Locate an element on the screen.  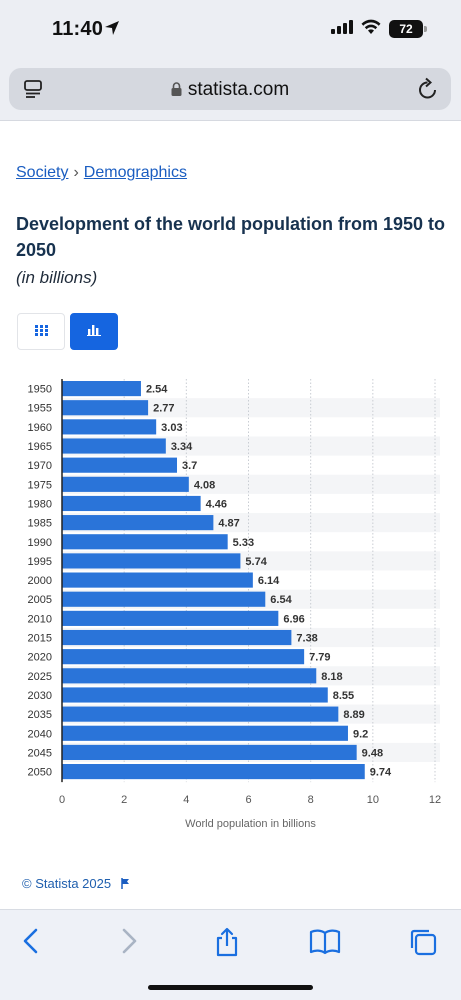
status-time: 11:40 is located at coordinates (78, 29).